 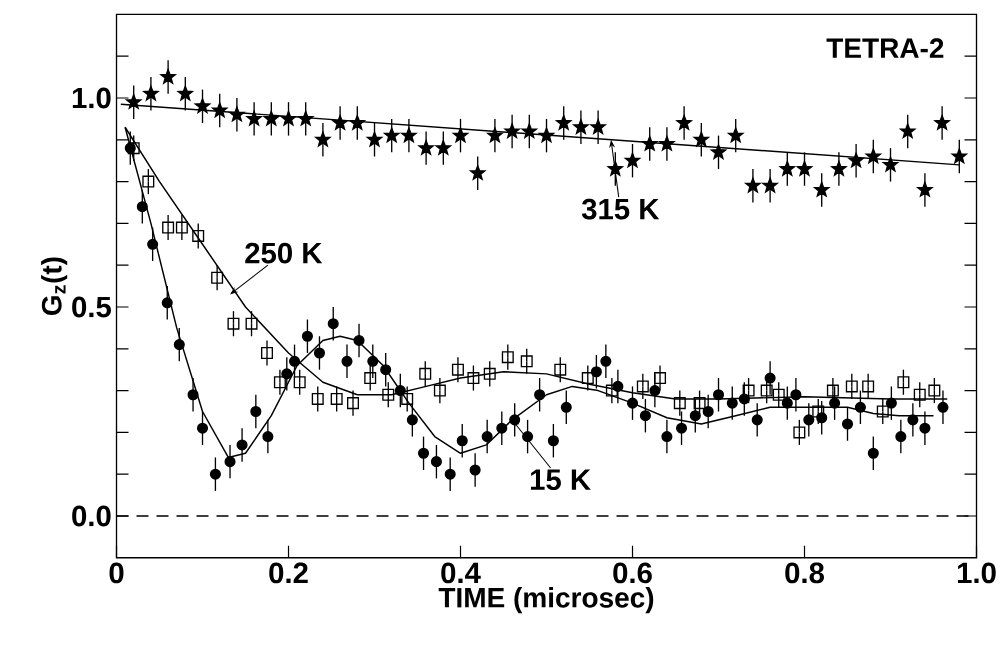 I want to click on annotation: 315 K, so click(x=620, y=209).